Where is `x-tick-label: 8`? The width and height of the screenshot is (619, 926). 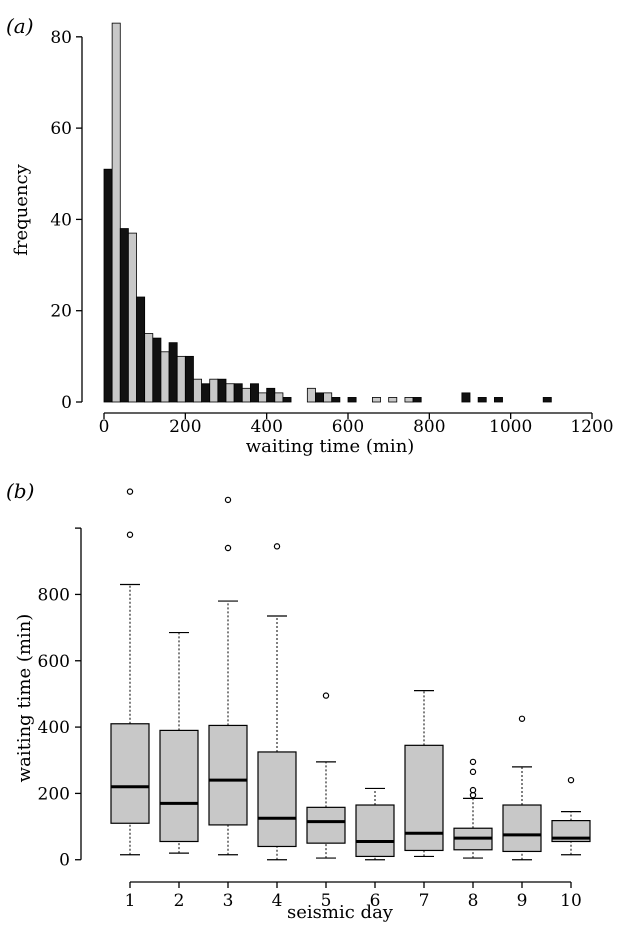 x-tick-label: 8 is located at coordinates (473, 901).